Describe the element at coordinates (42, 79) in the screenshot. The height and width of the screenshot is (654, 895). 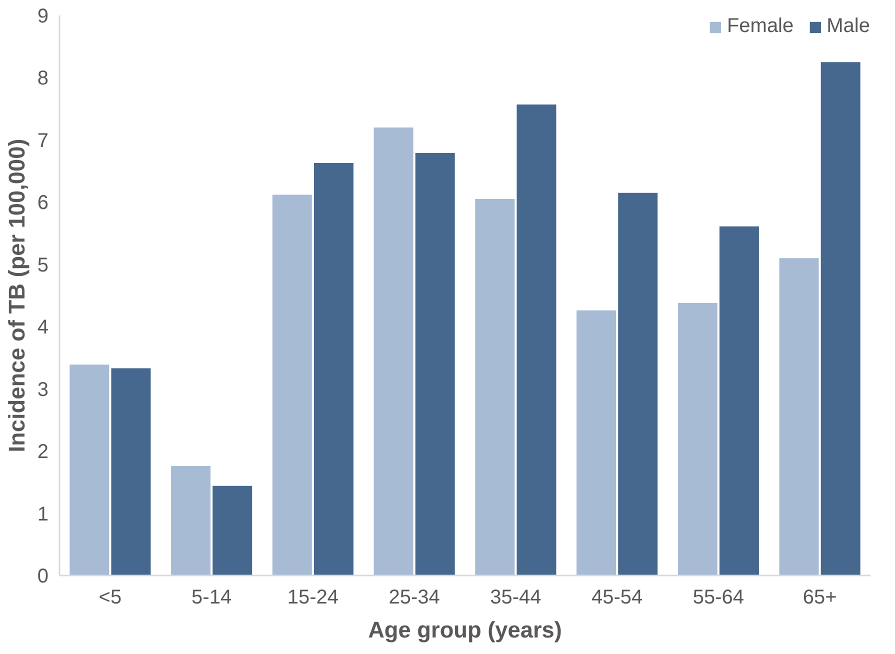
I see `y-tick-label: 8` at that location.